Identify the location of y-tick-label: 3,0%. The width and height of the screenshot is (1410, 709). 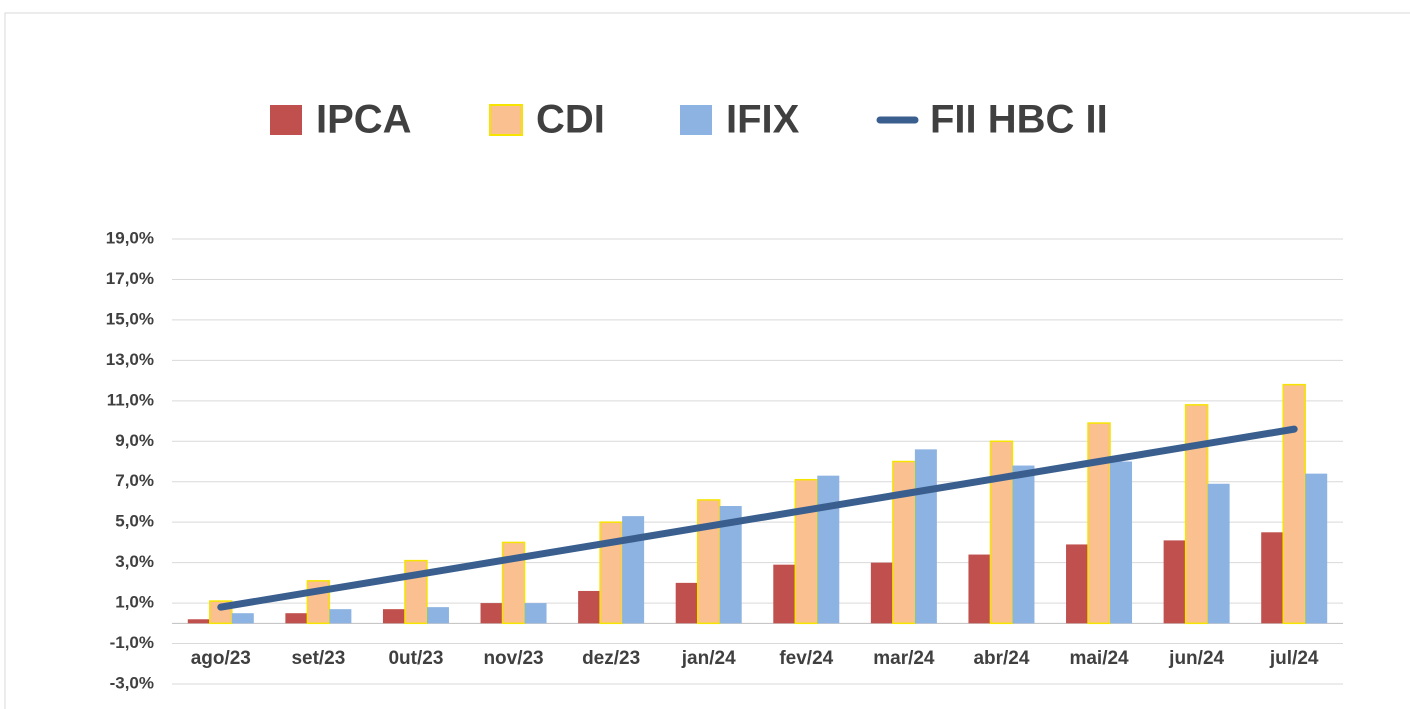
(134, 561).